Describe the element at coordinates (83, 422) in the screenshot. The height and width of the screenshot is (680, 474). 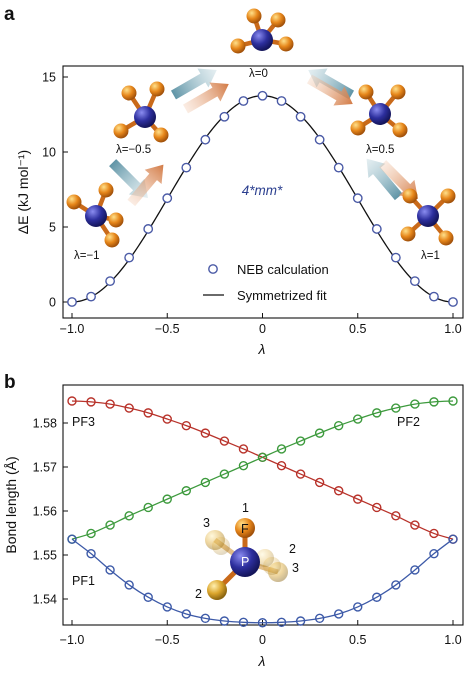
I see `series-label-pf3: PF3` at that location.